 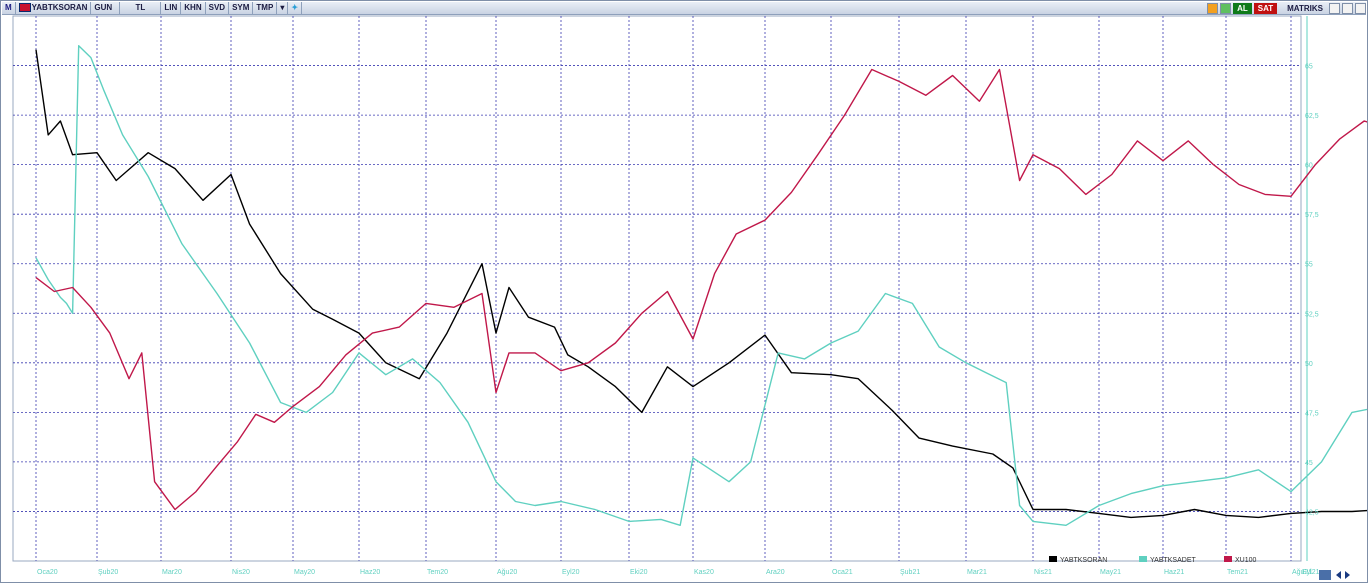 What do you see at coordinates (1312, 215) in the screenshot?
I see `y-tick-label: 57,5` at bounding box center [1312, 215].